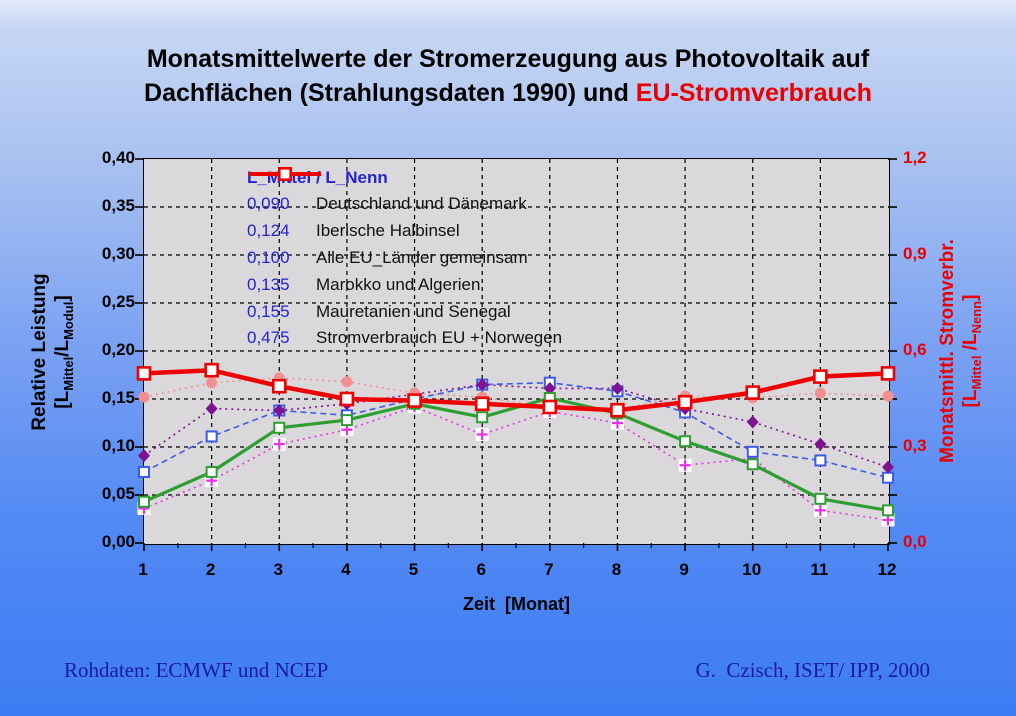 Image resolution: width=1016 pixels, height=716 pixels. I want to click on x-axis-tick-label: 10, so click(752, 569).